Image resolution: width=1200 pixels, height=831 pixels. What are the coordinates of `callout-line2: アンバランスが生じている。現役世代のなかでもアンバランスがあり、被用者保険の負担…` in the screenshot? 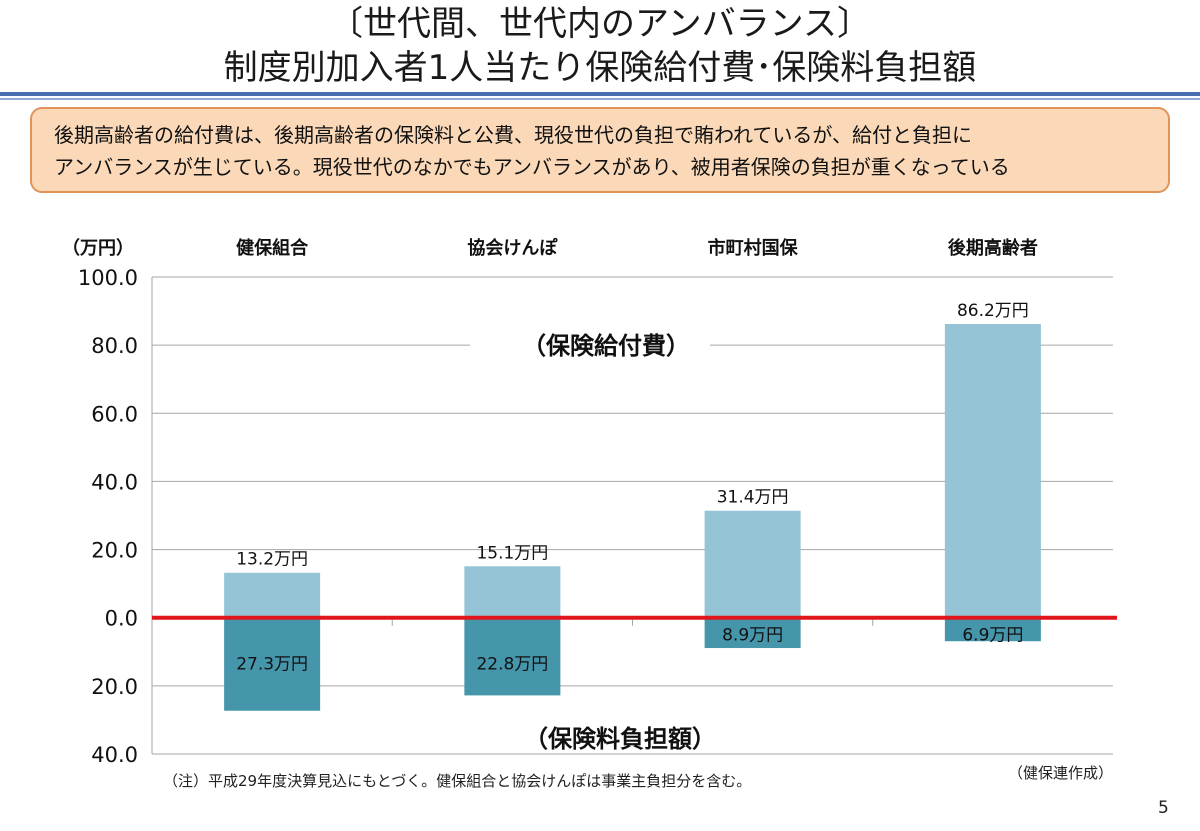 It's located at (532, 167).